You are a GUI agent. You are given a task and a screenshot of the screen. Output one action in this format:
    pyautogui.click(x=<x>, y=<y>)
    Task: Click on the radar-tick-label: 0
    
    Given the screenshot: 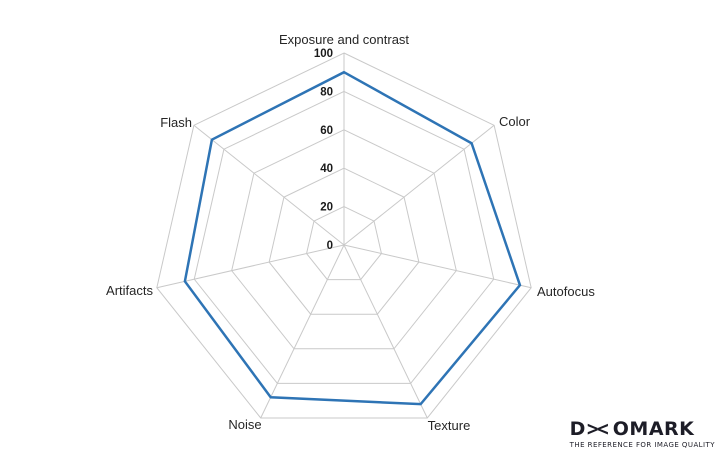 What is the action you would take?
    pyautogui.click(x=330, y=246)
    